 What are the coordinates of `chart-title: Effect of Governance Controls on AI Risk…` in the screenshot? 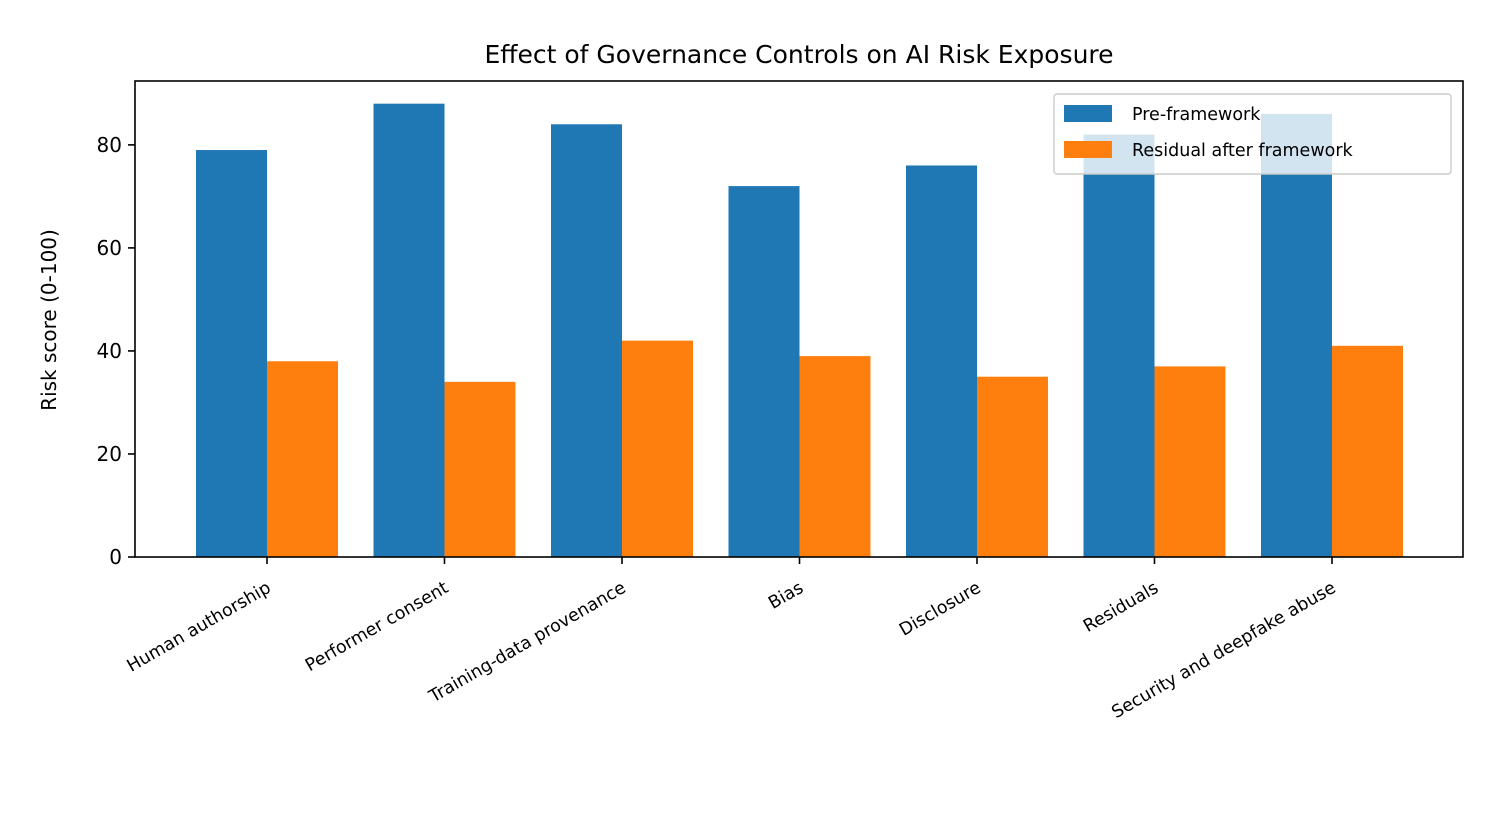 It's located at (798, 54).